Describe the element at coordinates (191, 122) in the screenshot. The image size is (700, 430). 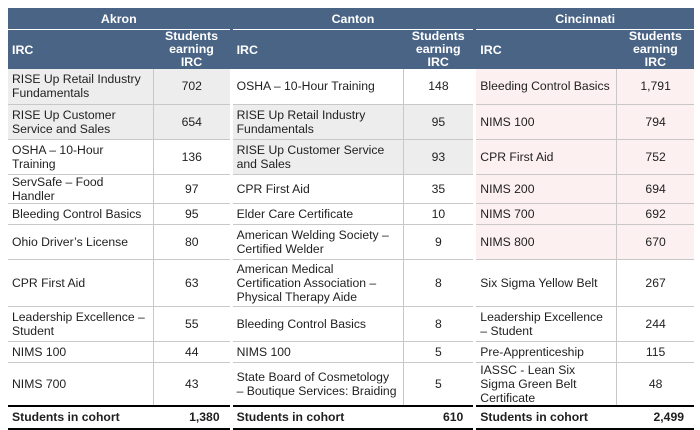
I see `akron-count-cell: 654` at that location.